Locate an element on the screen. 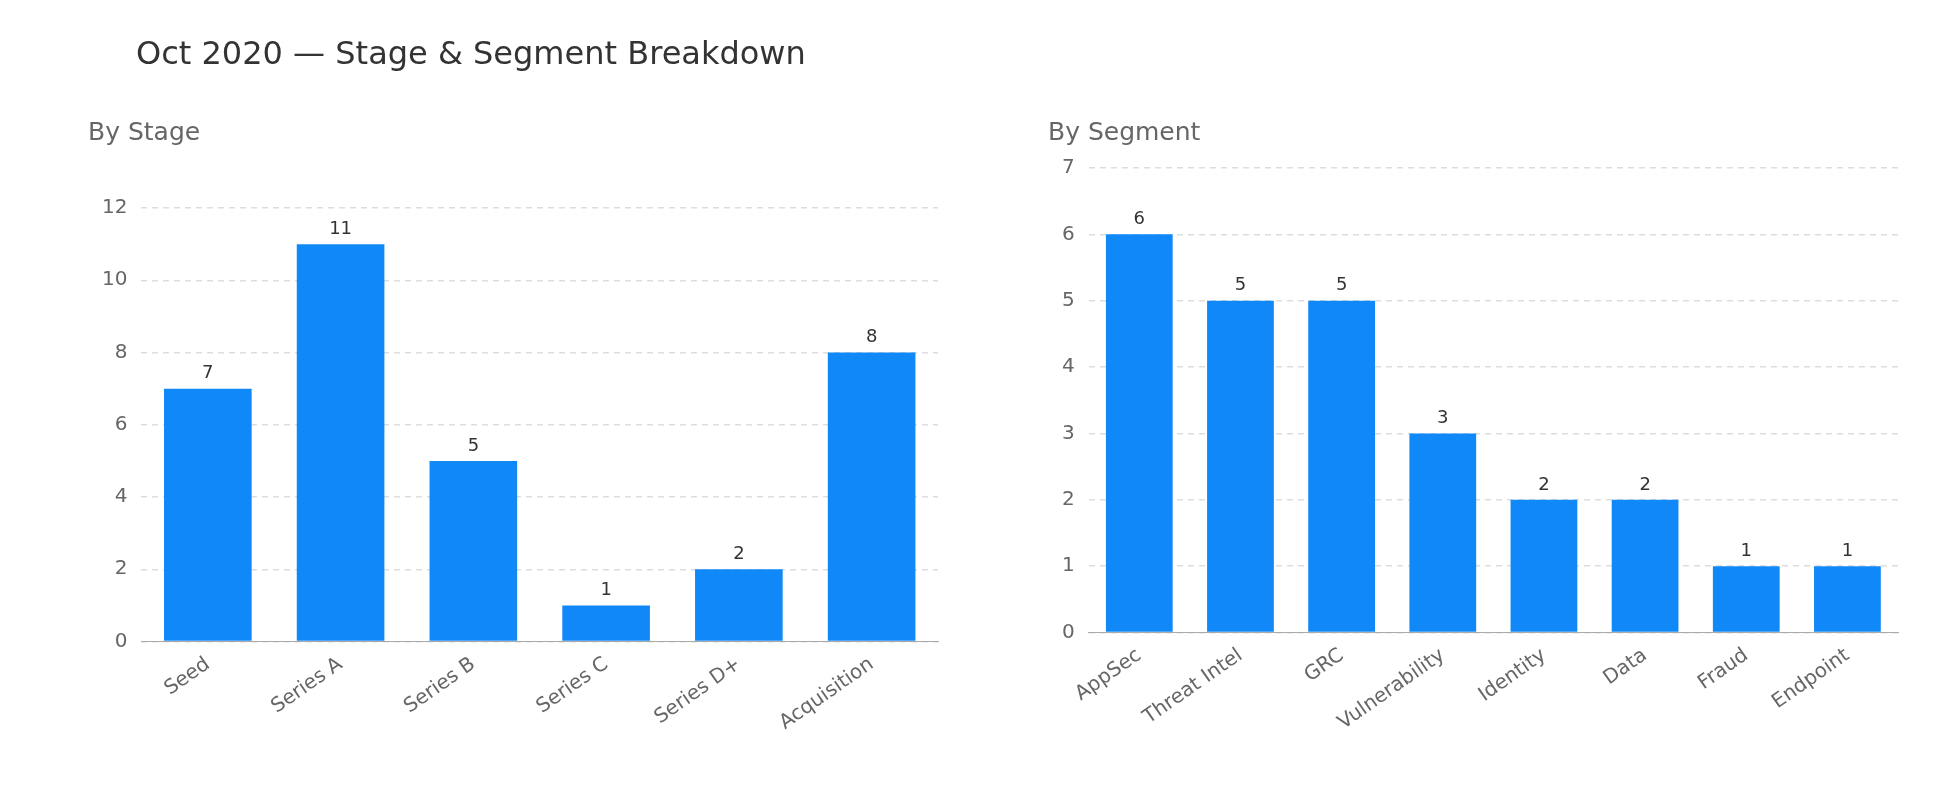  y-tick-label: 10 is located at coordinates (115, 278).